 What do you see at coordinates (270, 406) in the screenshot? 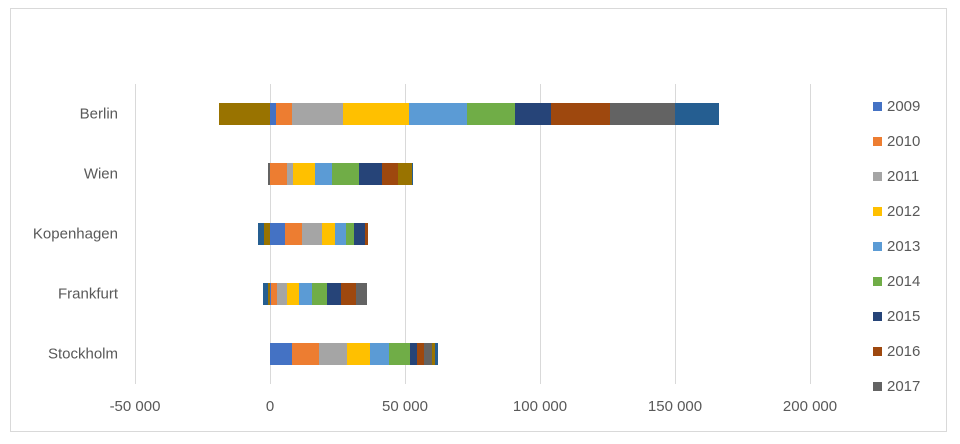
I see `x-tick-label: 0` at bounding box center [270, 406].